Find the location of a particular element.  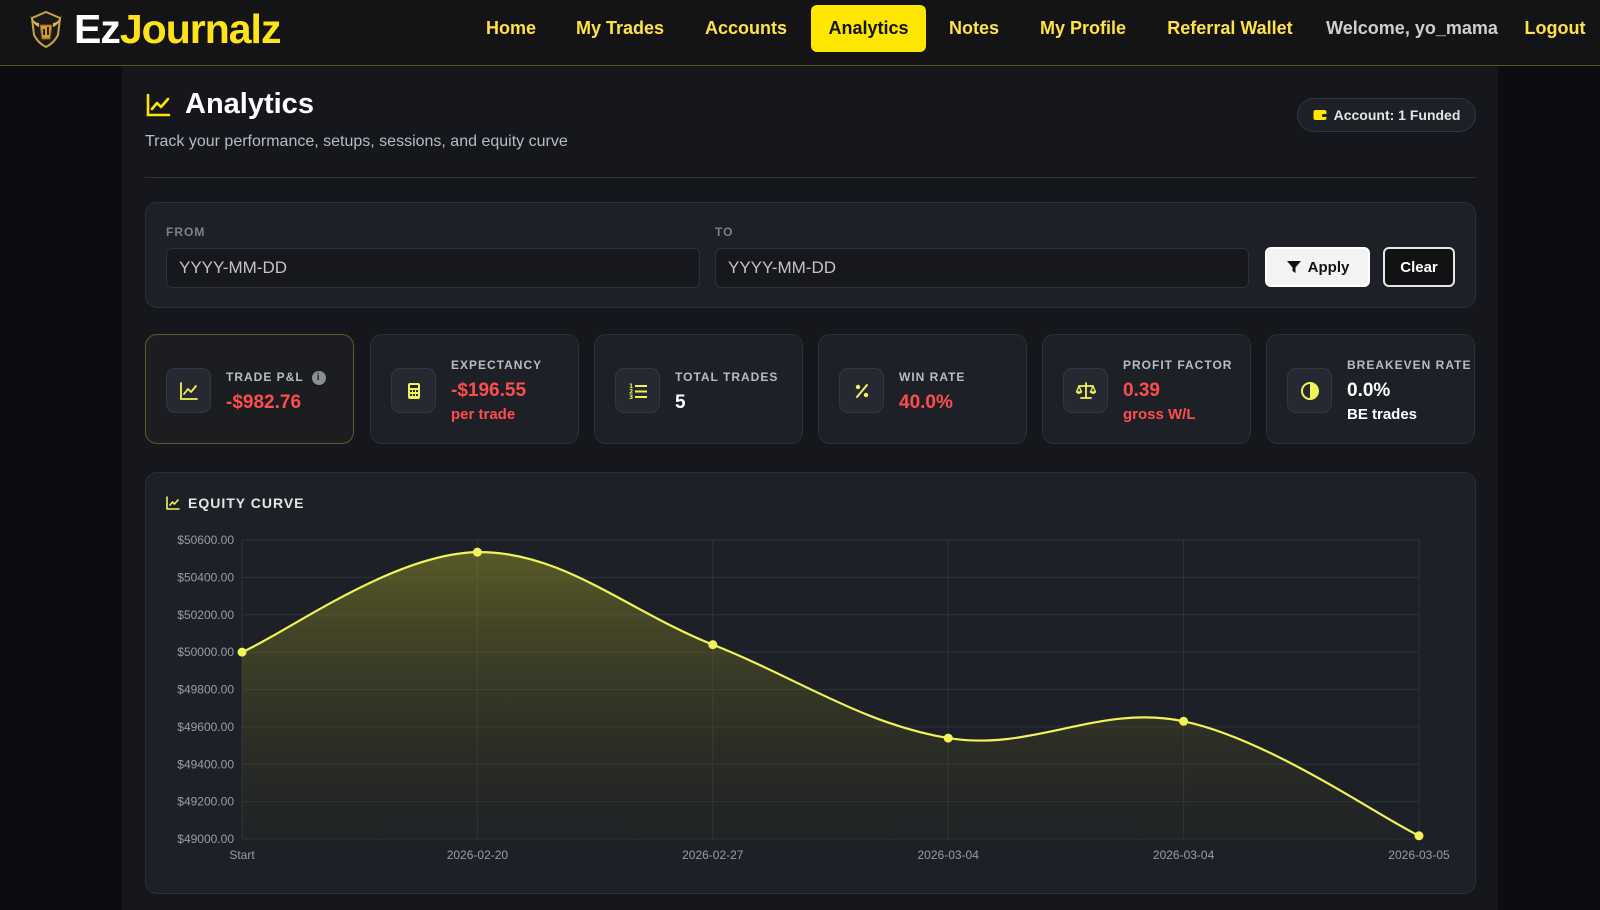

stat-label: PROFIT FACTOR is located at coordinates (1178, 365).